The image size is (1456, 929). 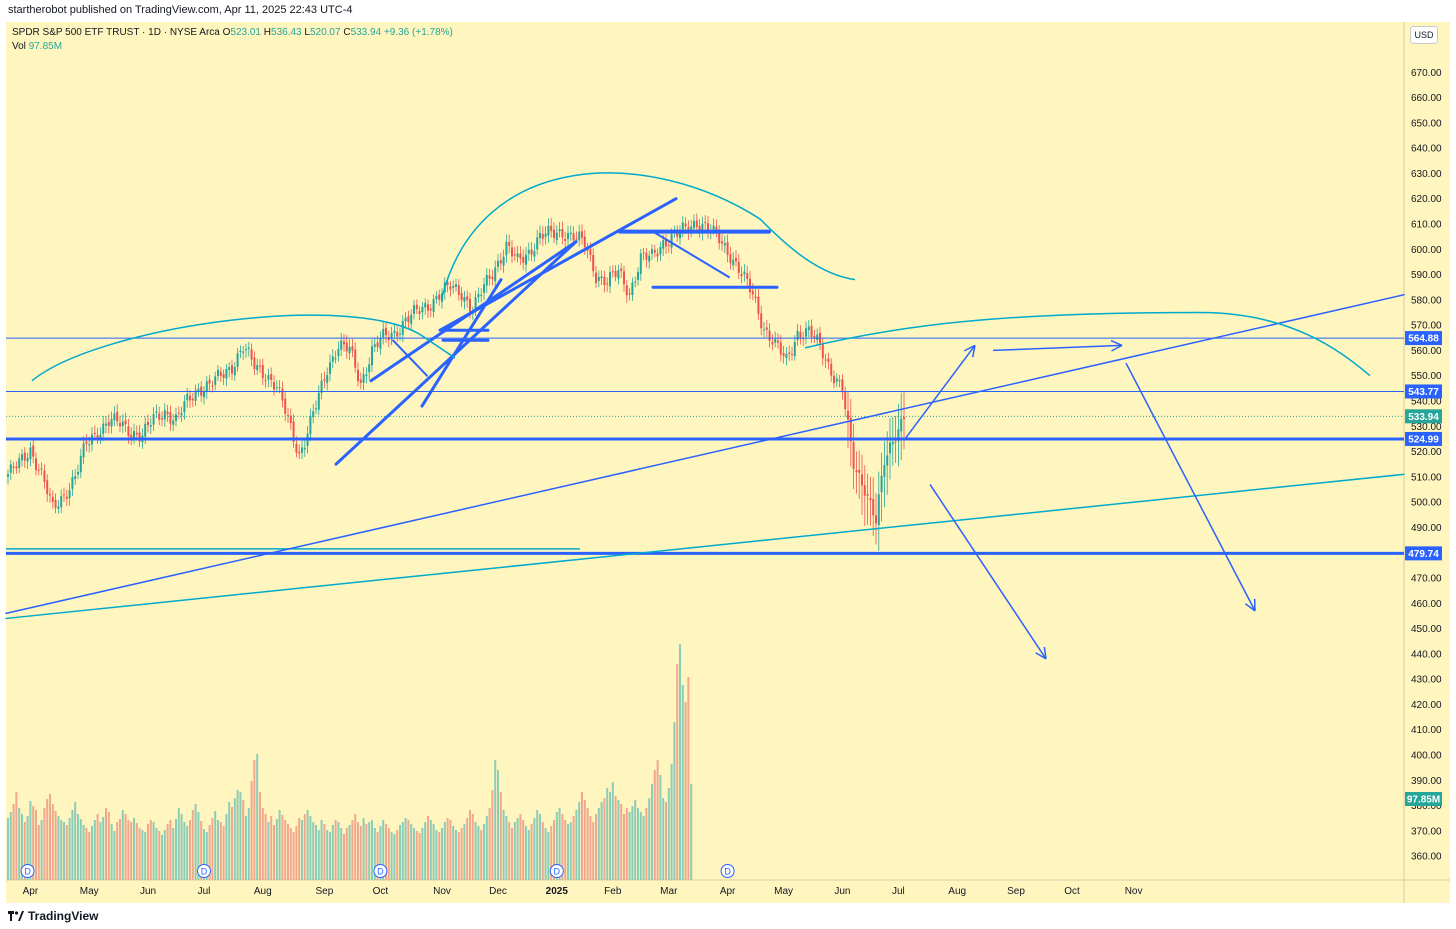 What do you see at coordinates (286, 32) in the screenshot?
I see `high-value: 536.43` at bounding box center [286, 32].